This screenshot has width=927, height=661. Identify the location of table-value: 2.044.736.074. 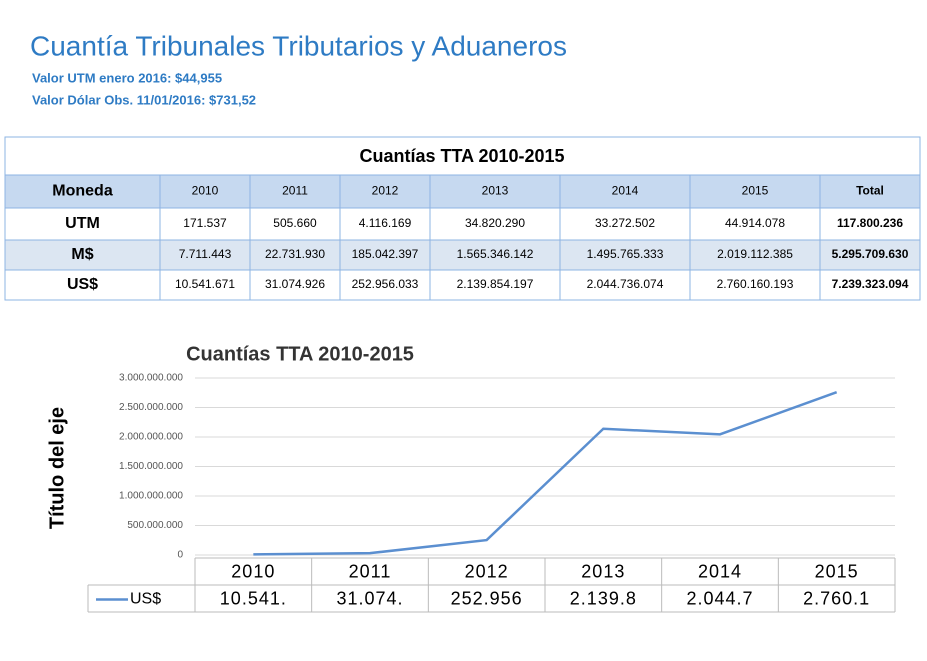
(625, 284).